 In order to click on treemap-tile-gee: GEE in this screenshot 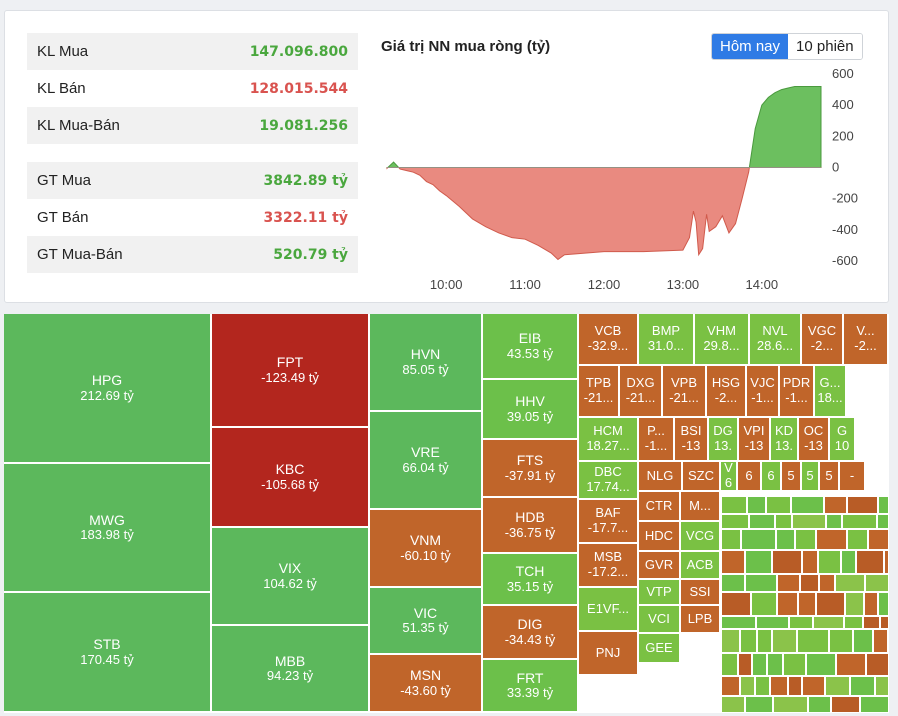, I will do `click(660, 649)`.